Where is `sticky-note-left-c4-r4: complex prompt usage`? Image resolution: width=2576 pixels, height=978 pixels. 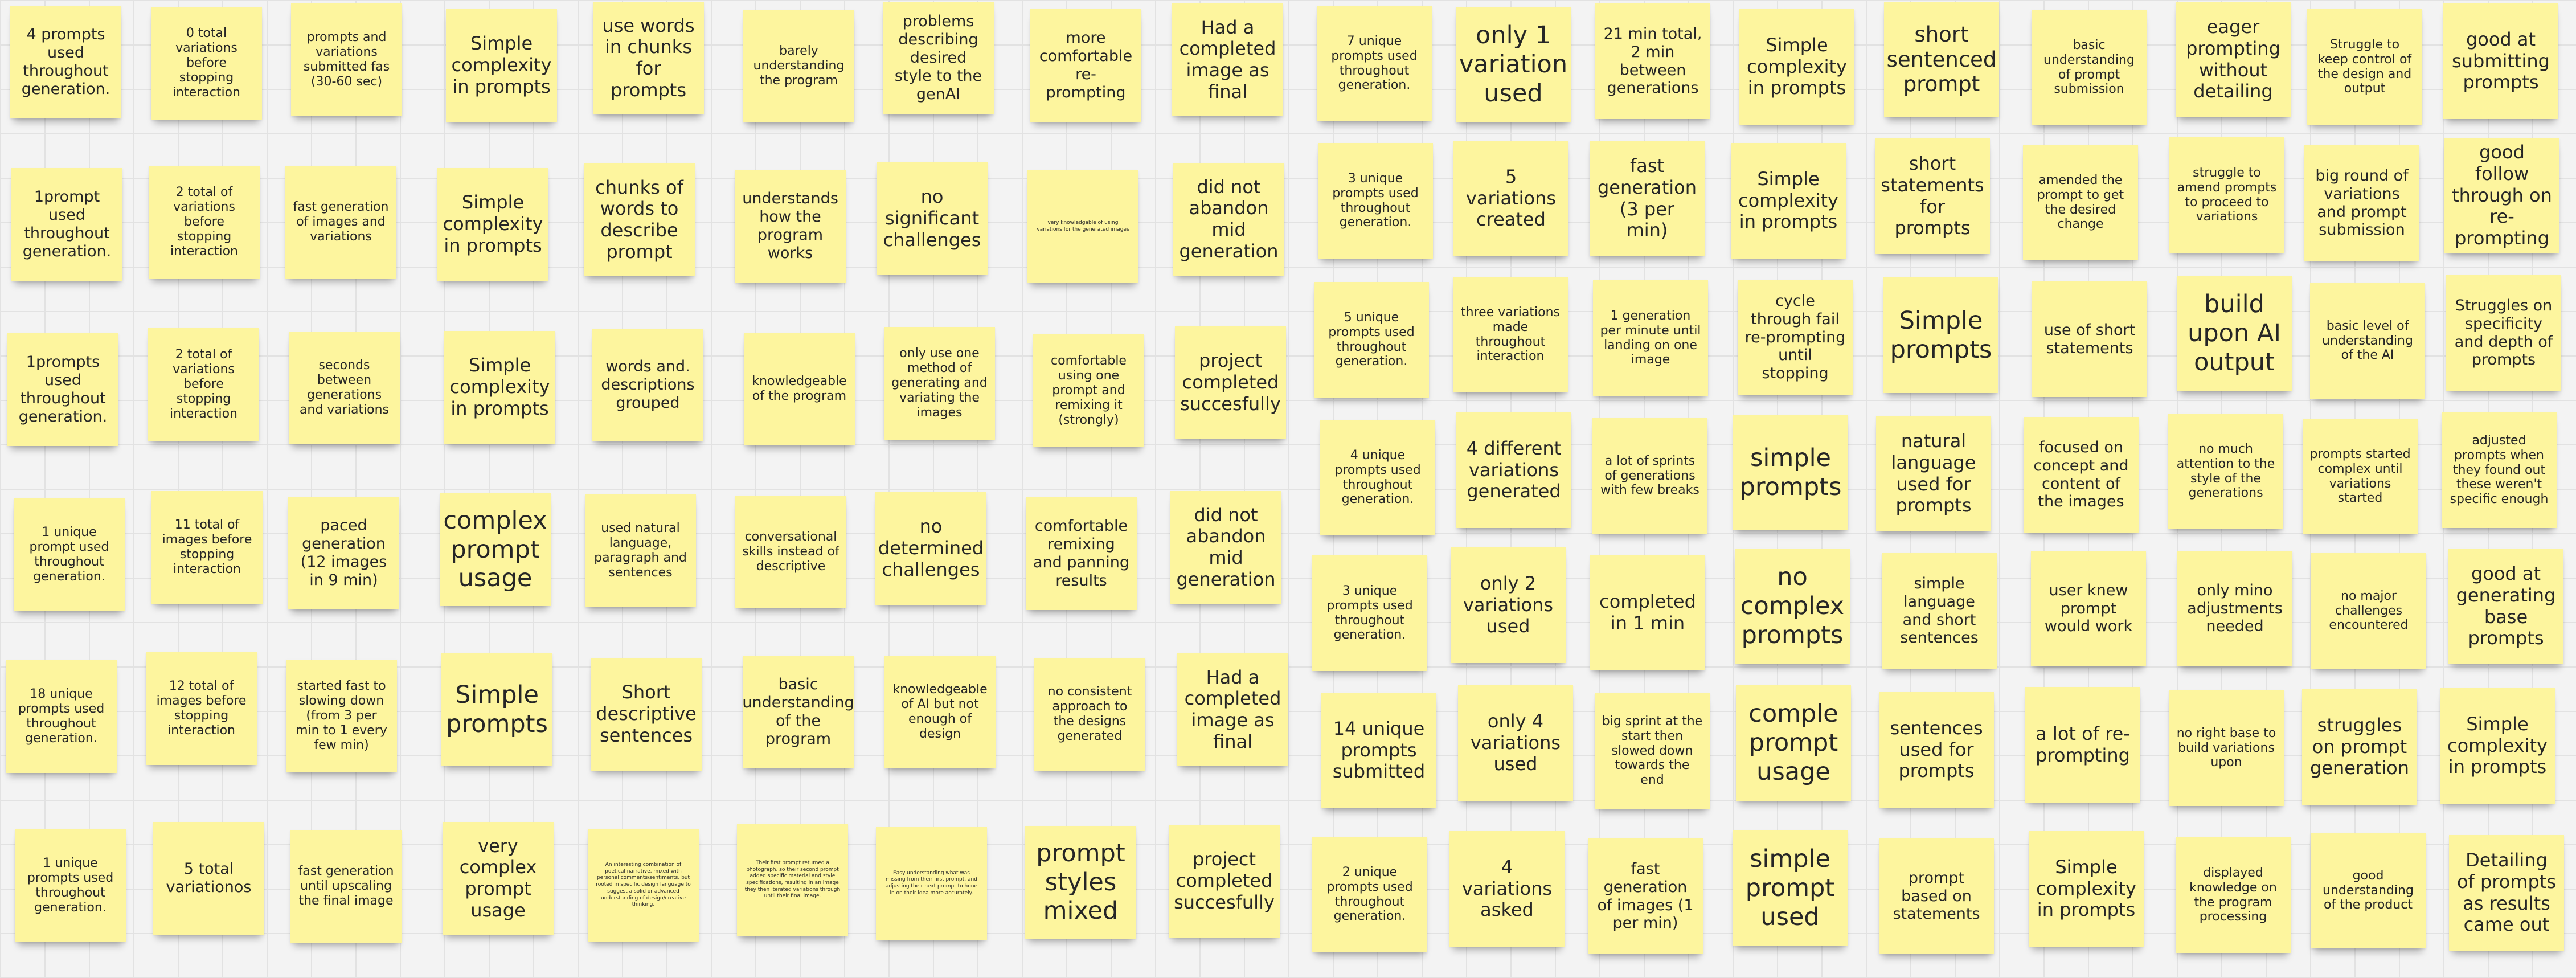 sticky-note-left-c4-r4: complex prompt usage is located at coordinates (496, 549).